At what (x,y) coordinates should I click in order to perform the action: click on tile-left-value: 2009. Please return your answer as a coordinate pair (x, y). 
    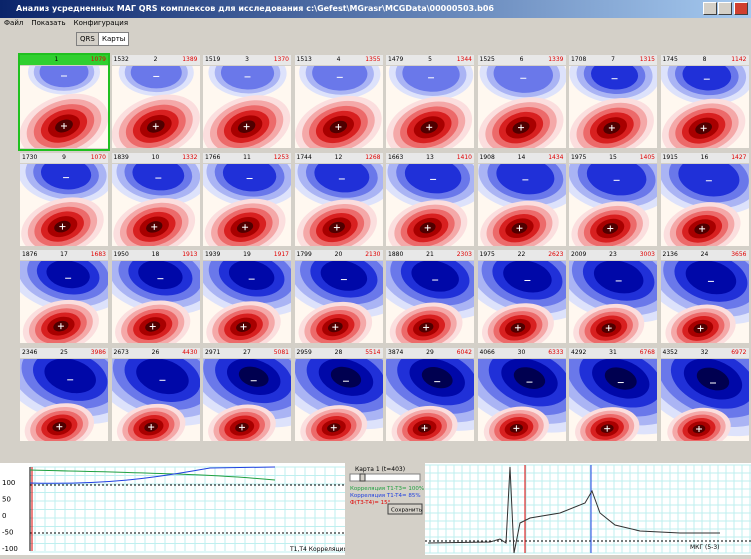
    Looking at the image, I should click on (579, 254).